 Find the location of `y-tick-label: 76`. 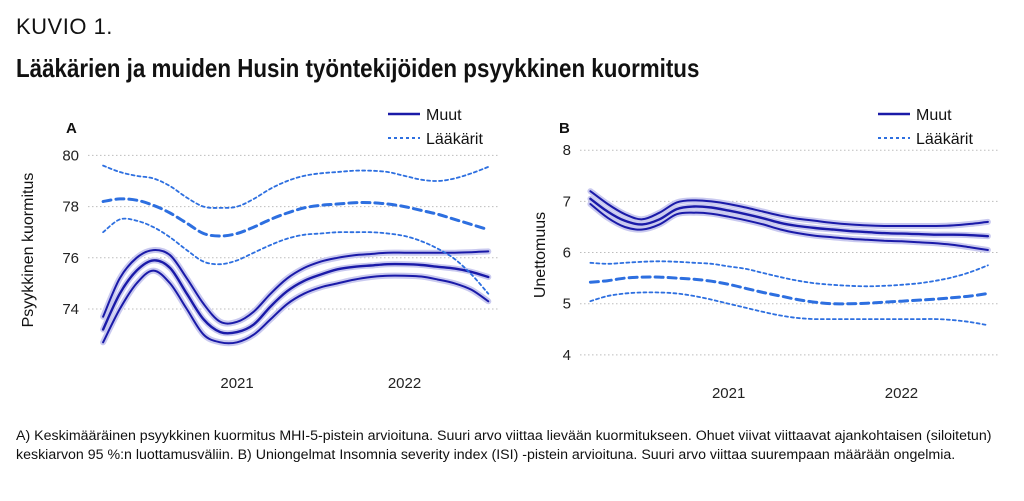

y-tick-label: 76 is located at coordinates (70, 258).